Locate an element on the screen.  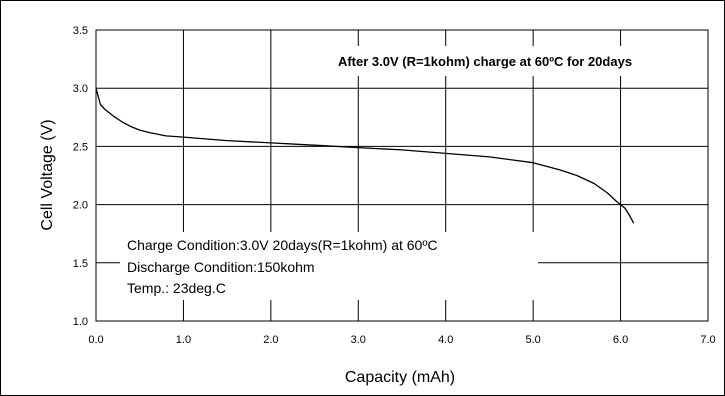
y-tick-label: 1.0 is located at coordinates (80, 322).